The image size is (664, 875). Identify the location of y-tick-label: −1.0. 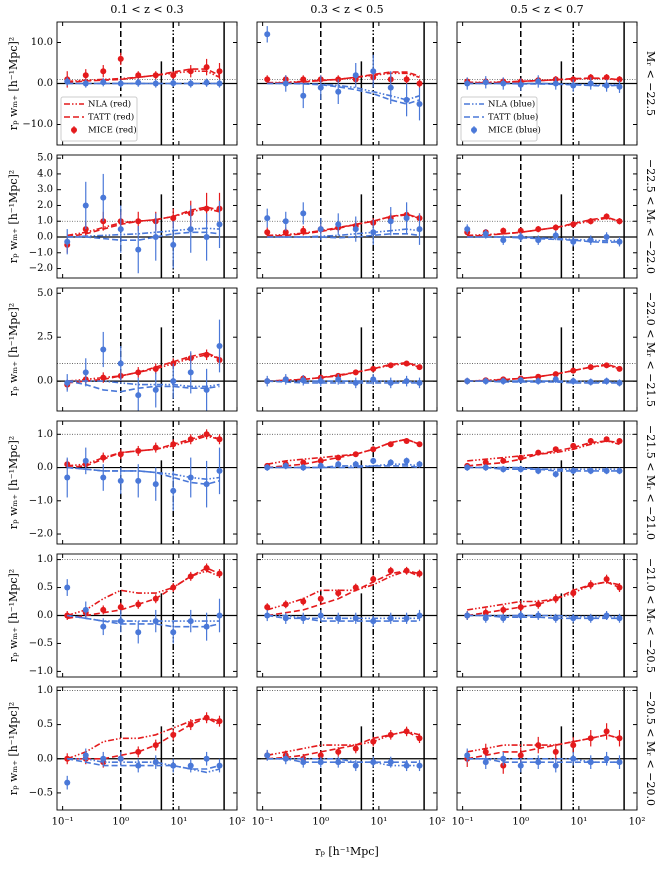
(41, 671).